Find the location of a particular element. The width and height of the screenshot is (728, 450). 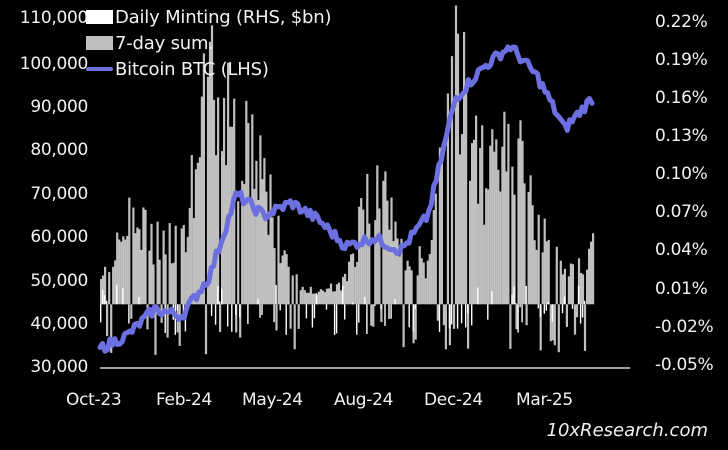

legend-item-bitcoin: Bitcoin BTC (LHS) is located at coordinates (208, 69).